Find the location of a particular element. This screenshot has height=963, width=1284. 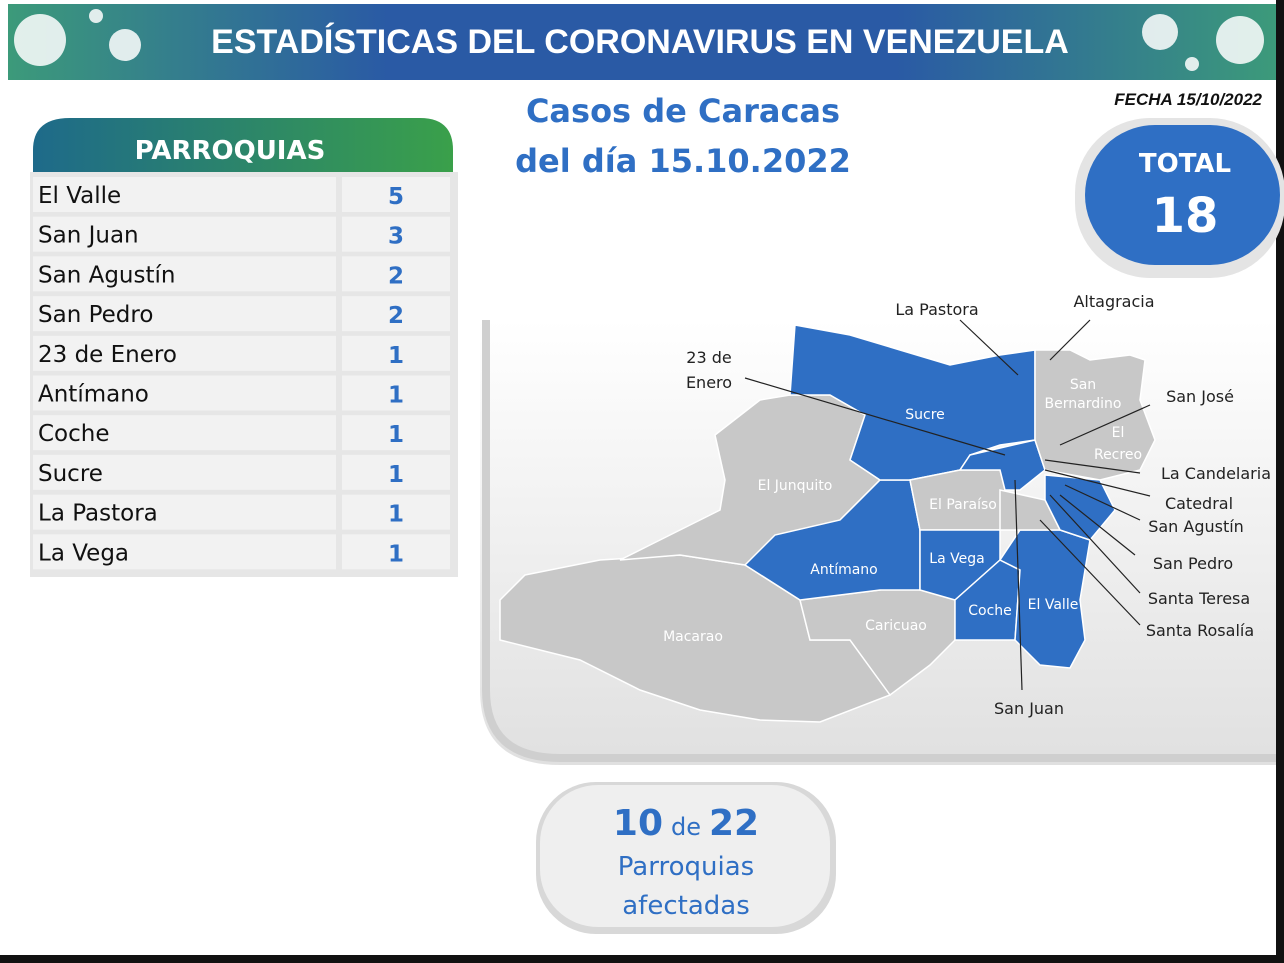

summary-count: 10 de 22 is located at coordinates (686, 823).